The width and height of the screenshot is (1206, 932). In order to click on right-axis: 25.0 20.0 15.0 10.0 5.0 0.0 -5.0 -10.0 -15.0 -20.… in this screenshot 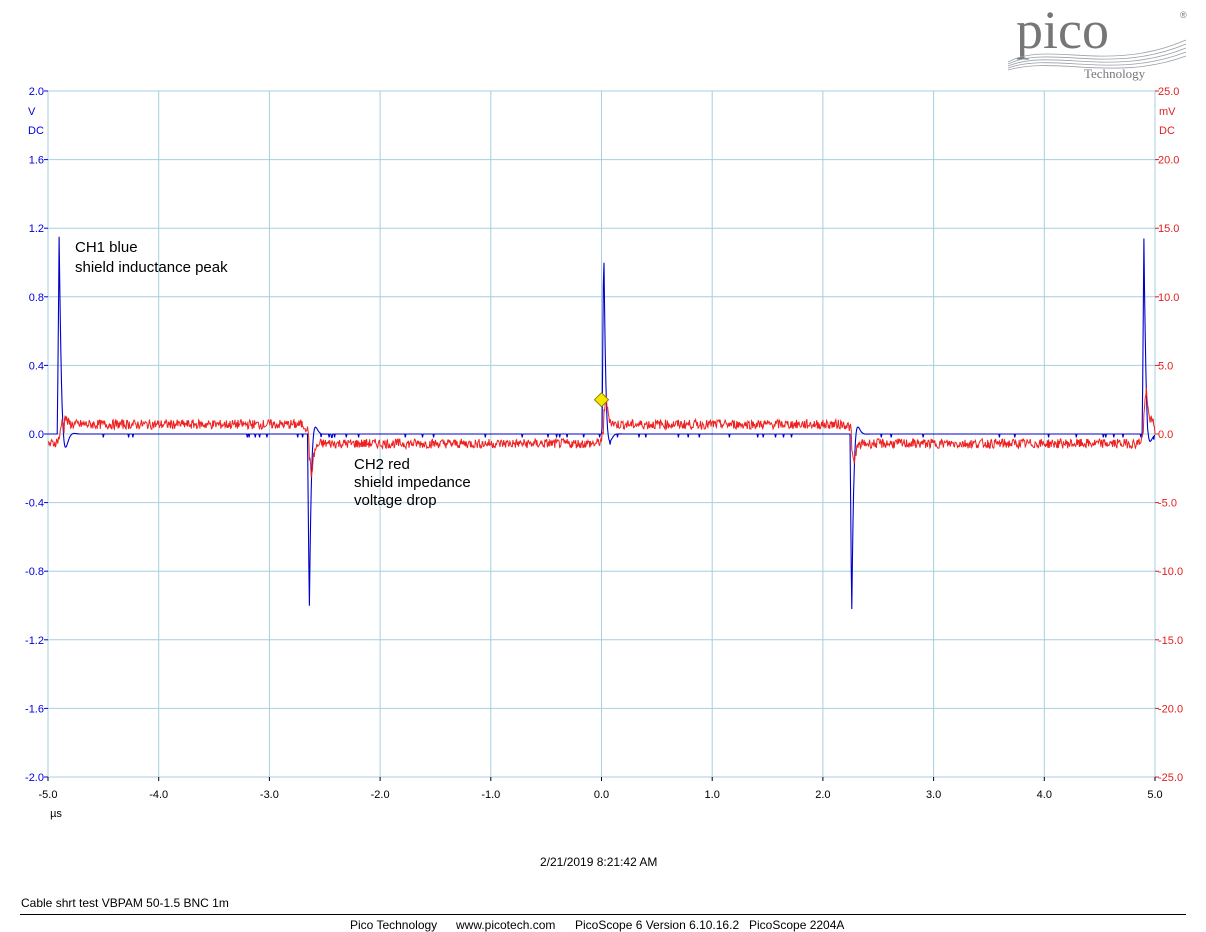, I will do `click(1169, 435)`.